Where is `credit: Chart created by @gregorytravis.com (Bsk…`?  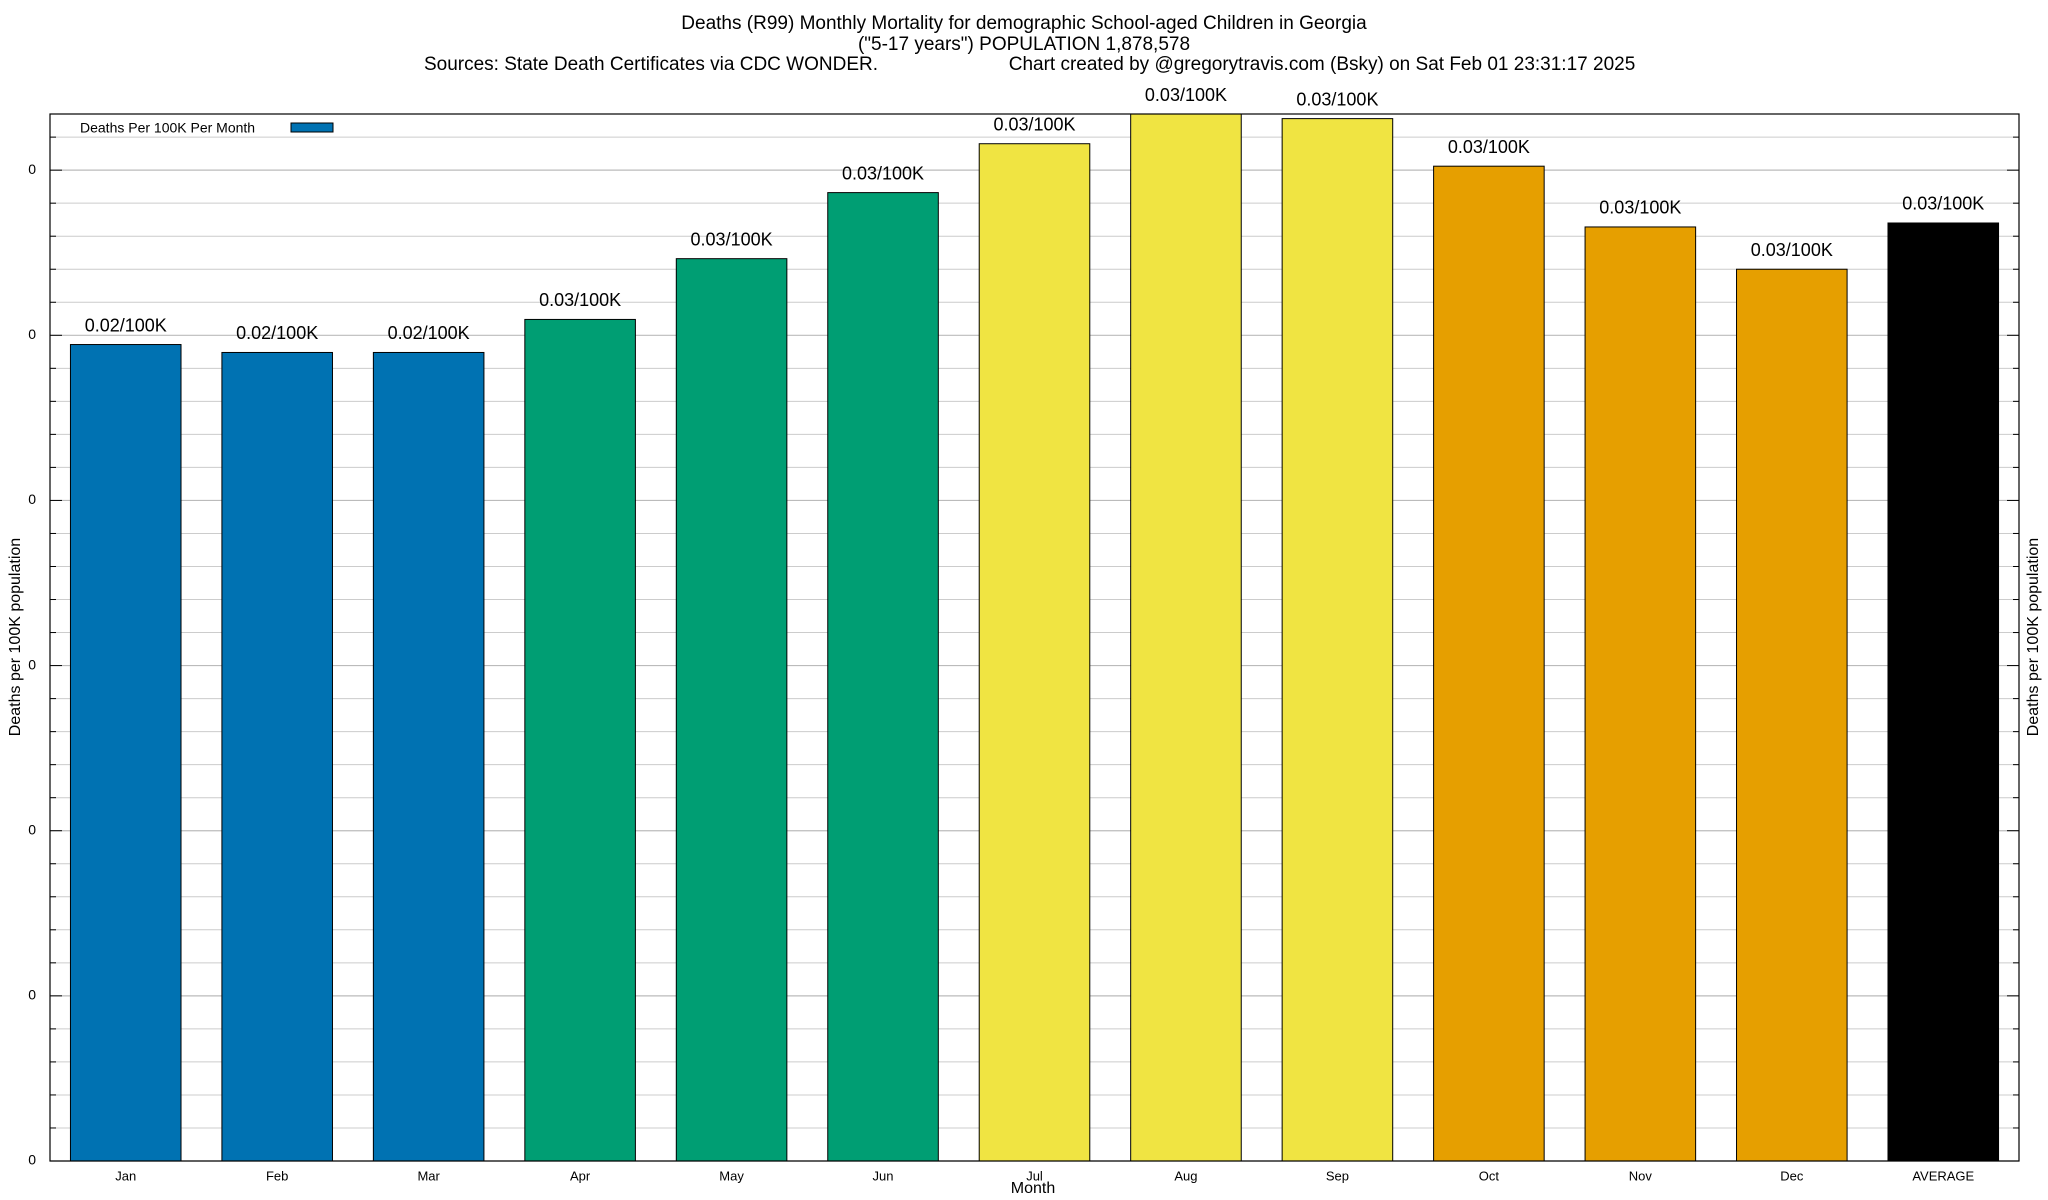
credit: Chart created by @gregorytravis.com (Bsk… is located at coordinates (1322, 64).